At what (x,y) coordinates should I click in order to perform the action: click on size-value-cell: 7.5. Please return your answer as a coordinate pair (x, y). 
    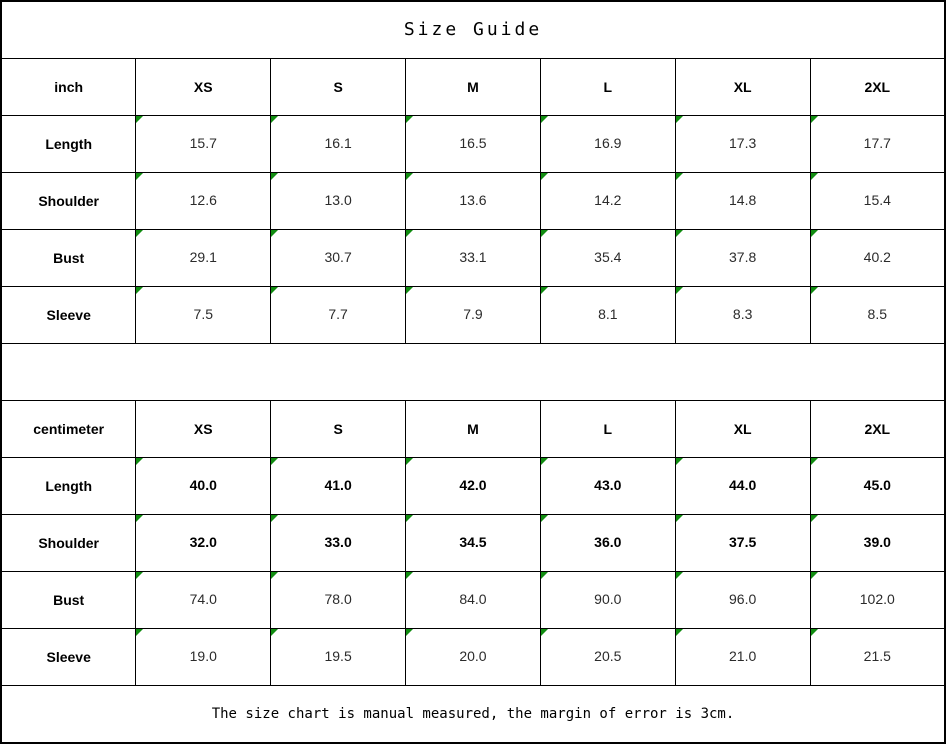
    Looking at the image, I should click on (203, 314).